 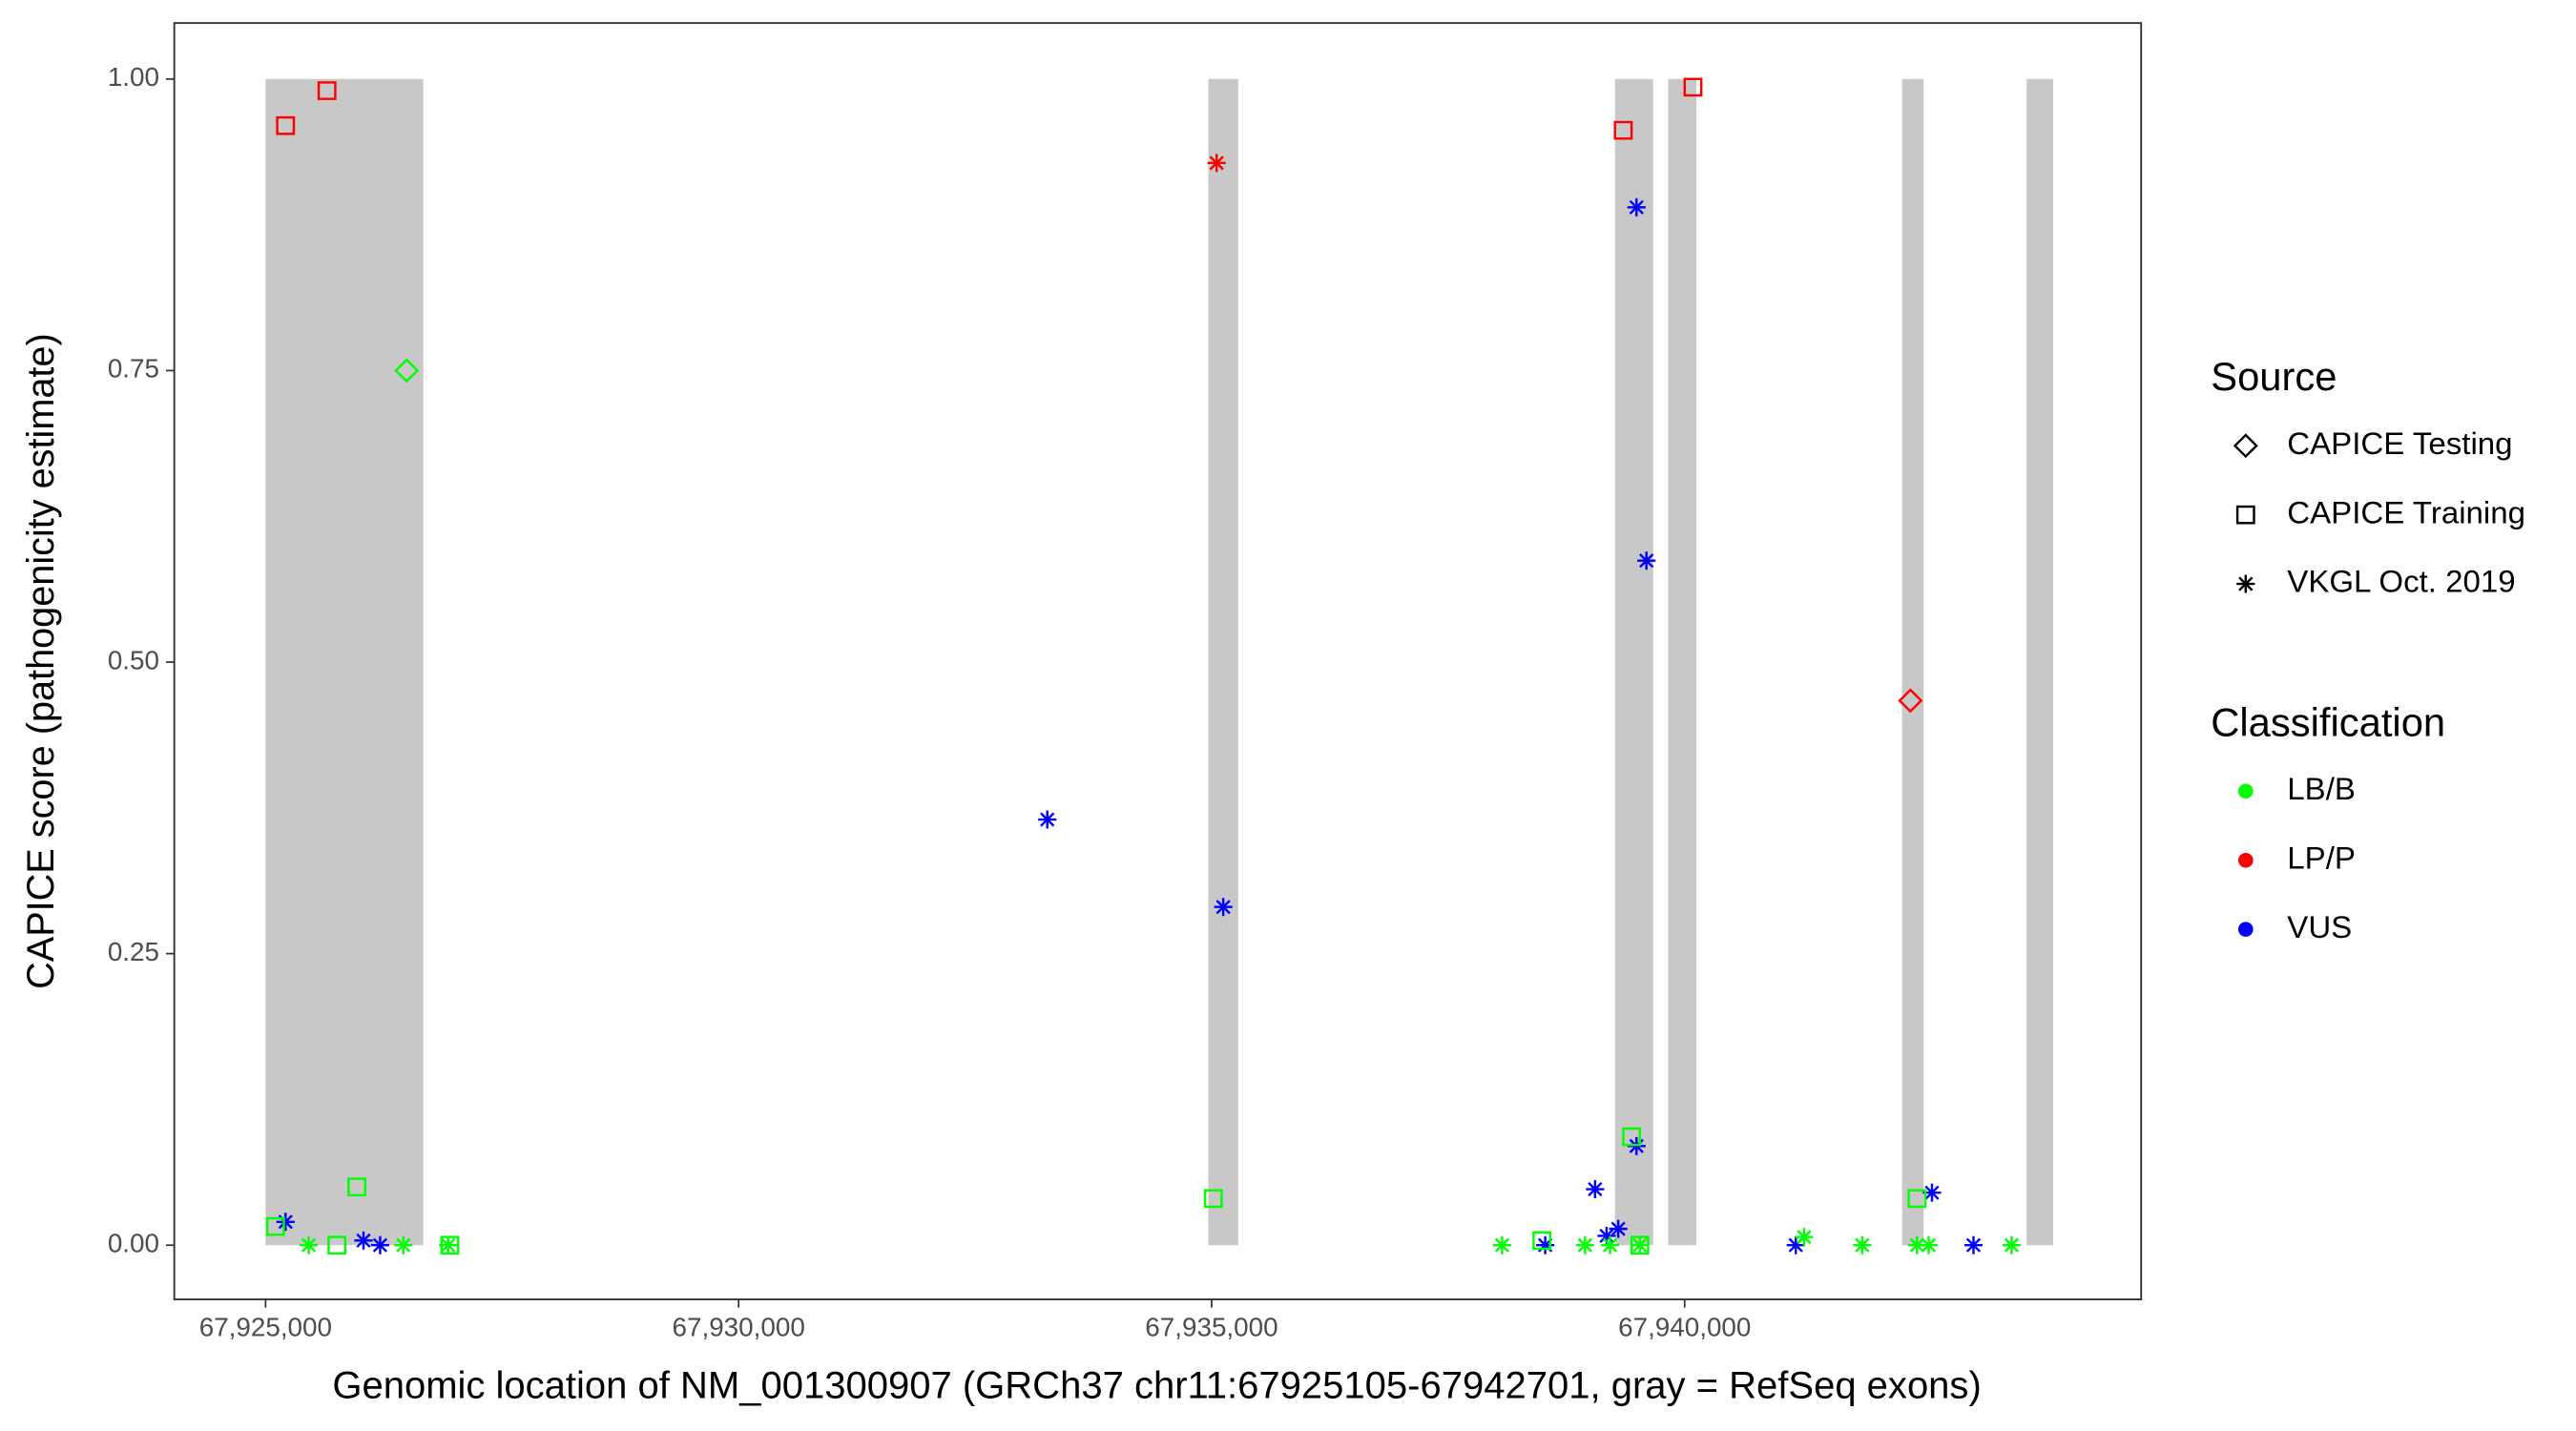 What do you see at coordinates (2321, 858) in the screenshot?
I see `legend-label: LP/P` at bounding box center [2321, 858].